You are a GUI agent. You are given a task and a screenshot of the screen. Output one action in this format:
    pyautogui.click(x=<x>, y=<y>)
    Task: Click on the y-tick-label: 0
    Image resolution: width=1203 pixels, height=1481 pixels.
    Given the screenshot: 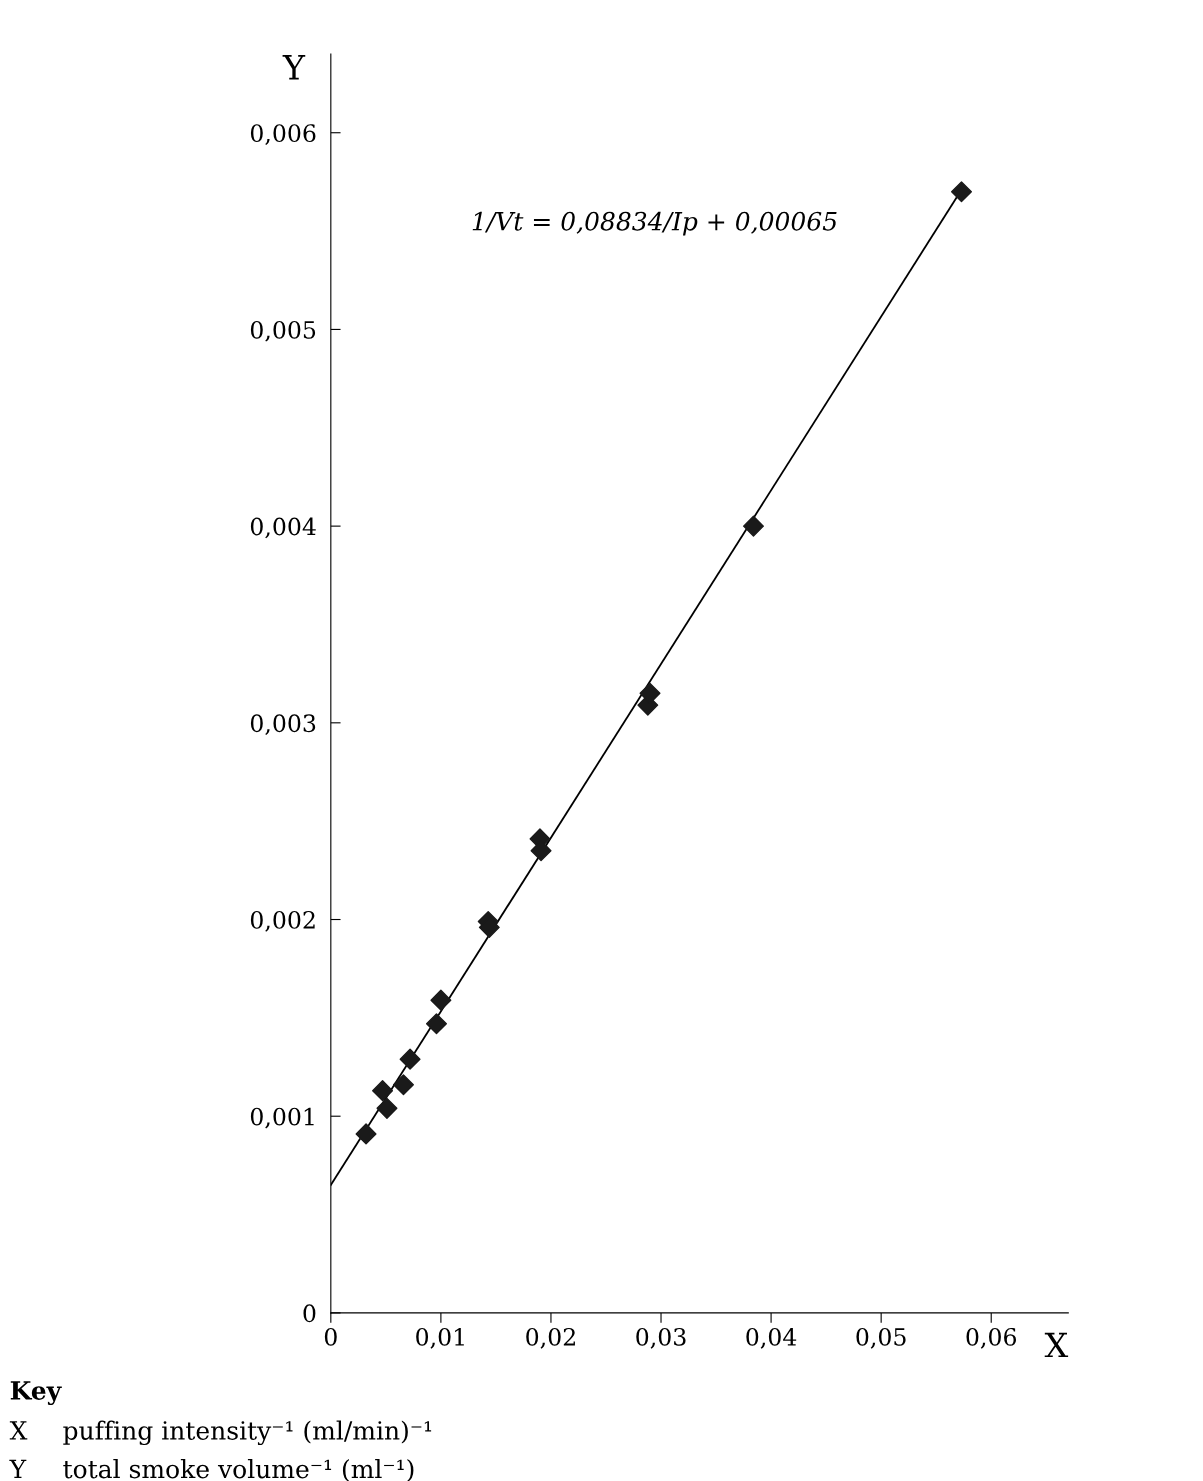 What is the action you would take?
    pyautogui.click(x=309, y=1313)
    